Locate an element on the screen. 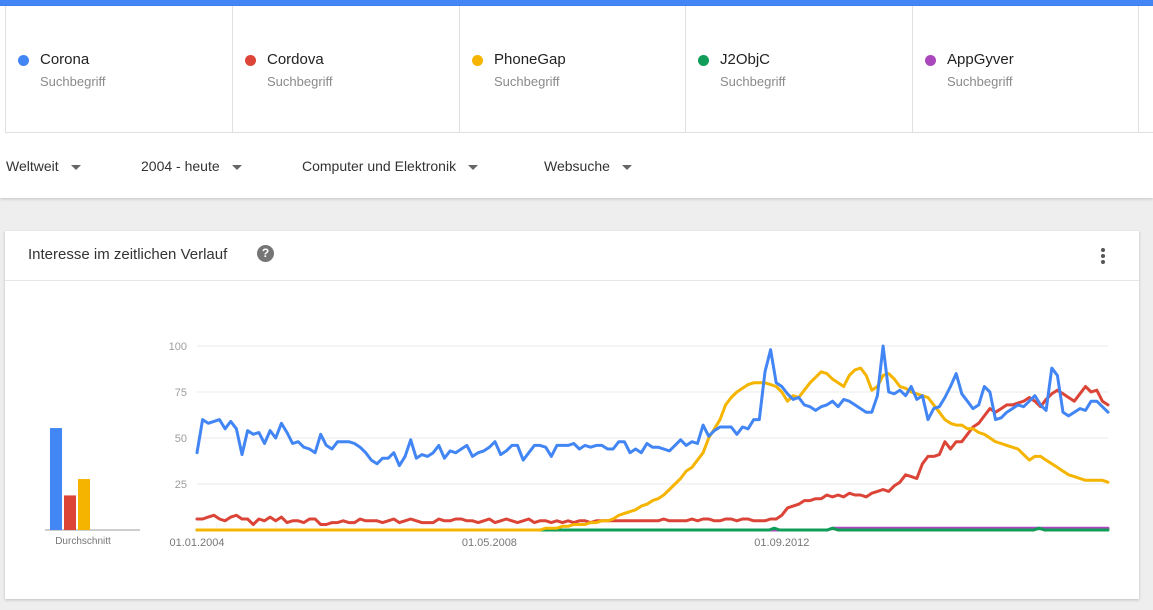 Image resolution: width=1153 pixels, height=610 pixels. term-card-j2objc: J2ObjC Suchbegriff is located at coordinates (798, 69).